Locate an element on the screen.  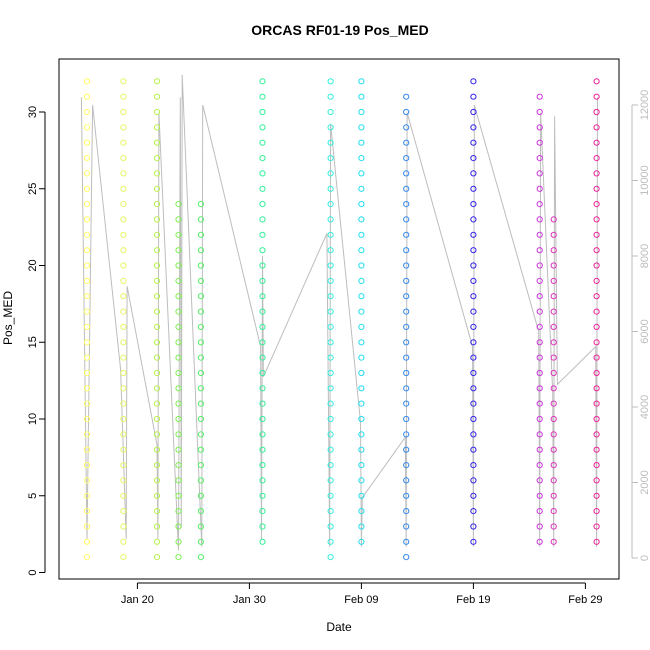
right-tick-label: 10000 is located at coordinates (644, 180).